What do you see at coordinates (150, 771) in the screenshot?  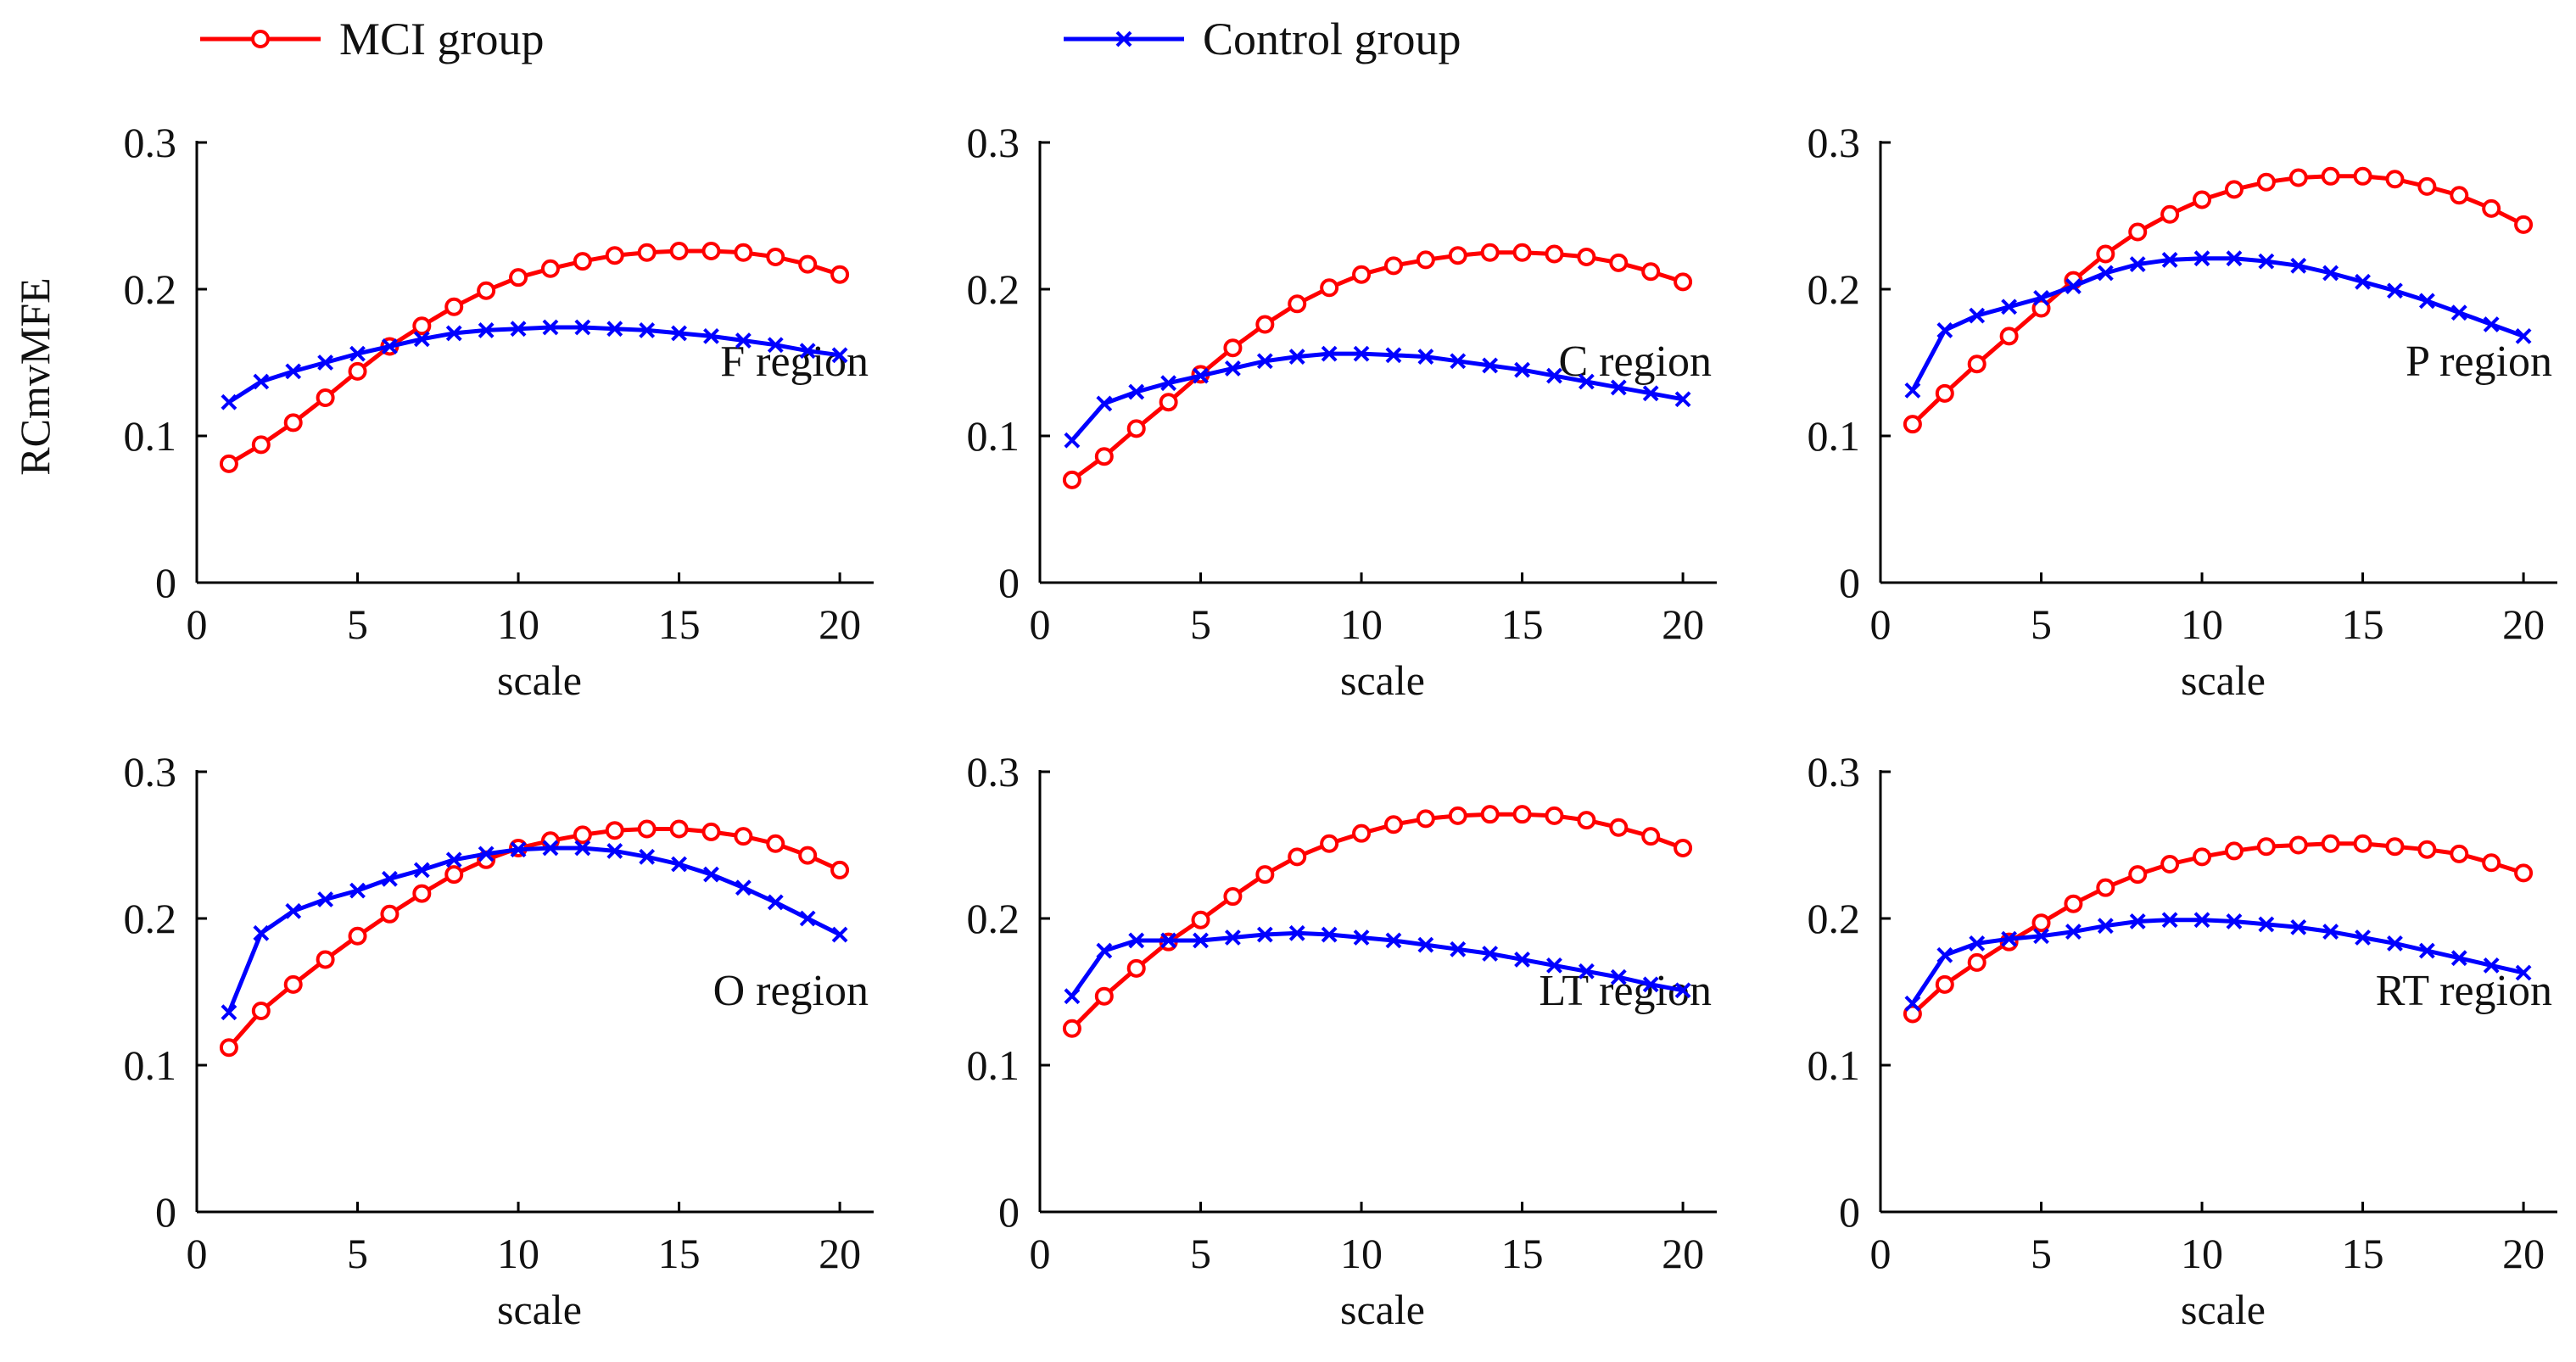 I see `y-tick-label: 0.3` at bounding box center [150, 771].